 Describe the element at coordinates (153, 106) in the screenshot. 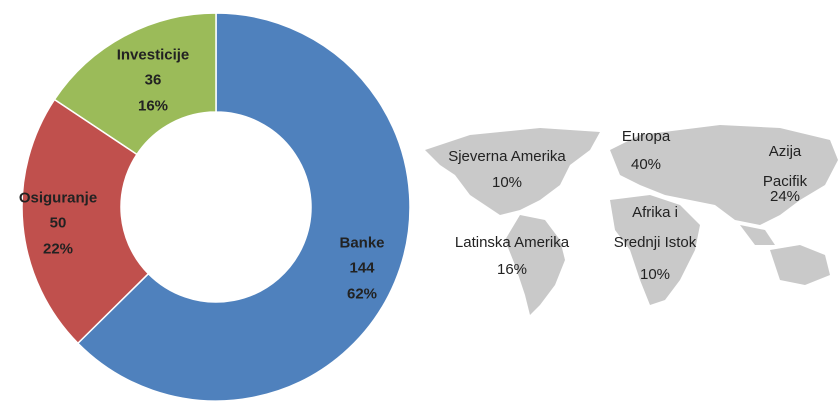

I see `percent-label: 16%` at that location.